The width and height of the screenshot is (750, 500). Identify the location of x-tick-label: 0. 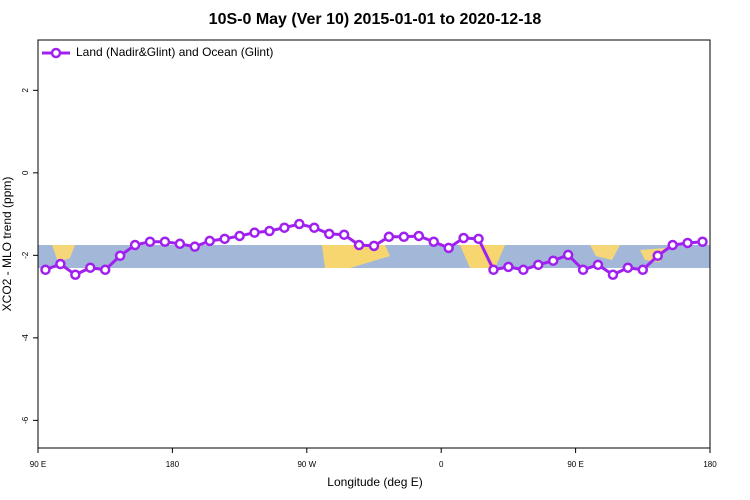
(441, 464).